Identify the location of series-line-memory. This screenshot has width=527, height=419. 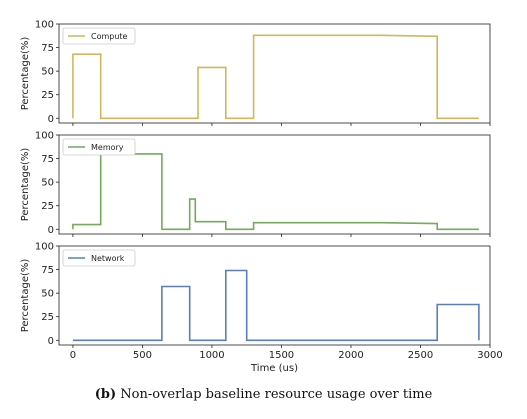
(275, 192).